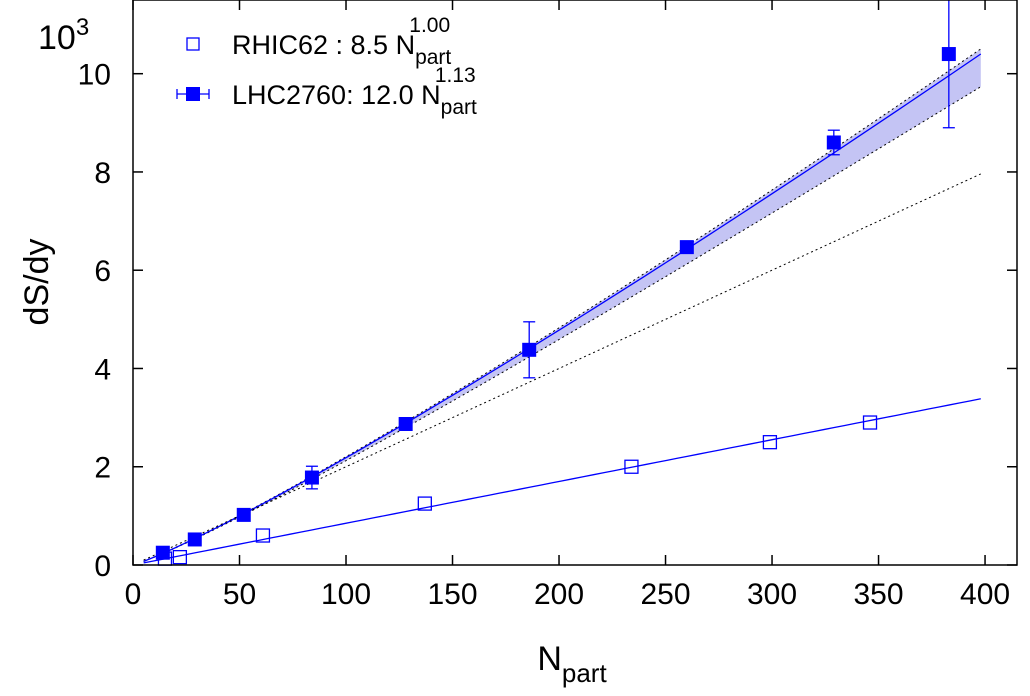  What do you see at coordinates (665, 594) in the screenshot?
I see `x-tick-label: 250` at bounding box center [665, 594].